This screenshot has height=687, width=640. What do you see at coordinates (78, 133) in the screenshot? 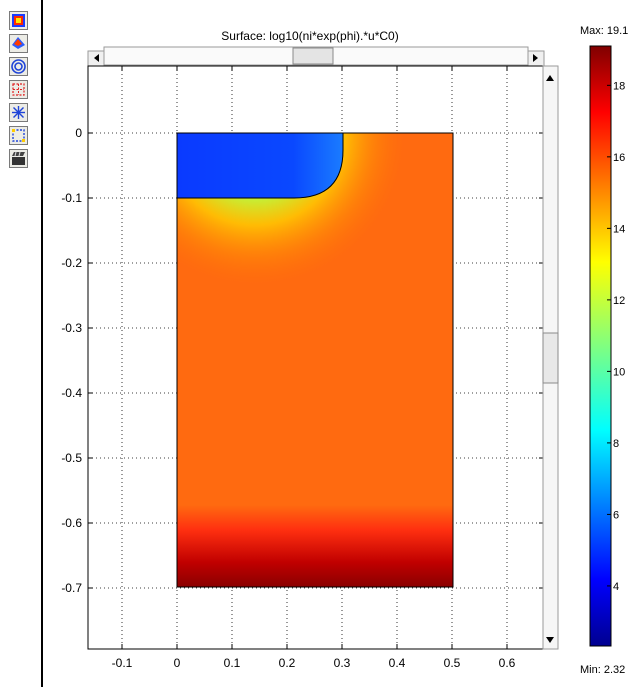
I see `y-tick-label: 0` at bounding box center [78, 133].